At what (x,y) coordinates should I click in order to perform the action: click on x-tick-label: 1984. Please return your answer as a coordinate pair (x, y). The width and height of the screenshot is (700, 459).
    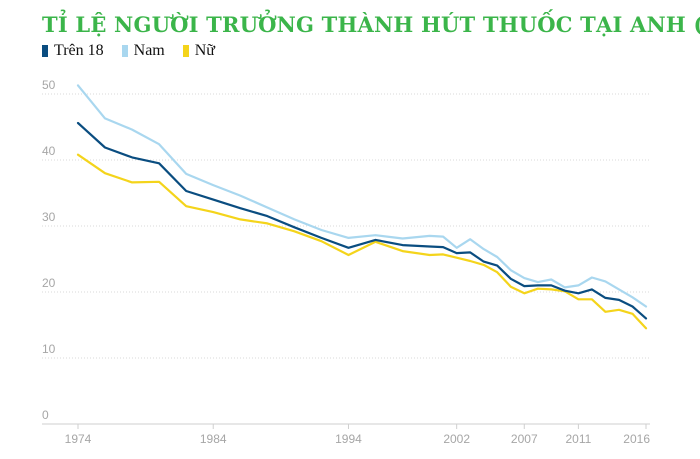
    Looking at the image, I should click on (213, 439).